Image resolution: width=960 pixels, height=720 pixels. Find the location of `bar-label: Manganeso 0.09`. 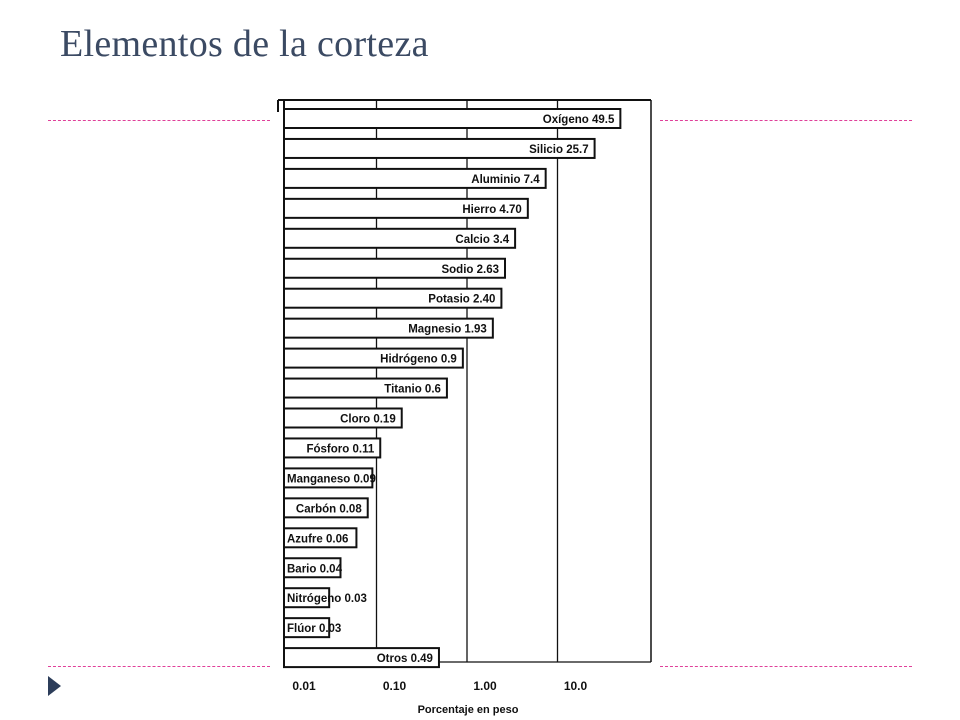

bar-label: Manganeso 0.09 is located at coordinates (331, 479).